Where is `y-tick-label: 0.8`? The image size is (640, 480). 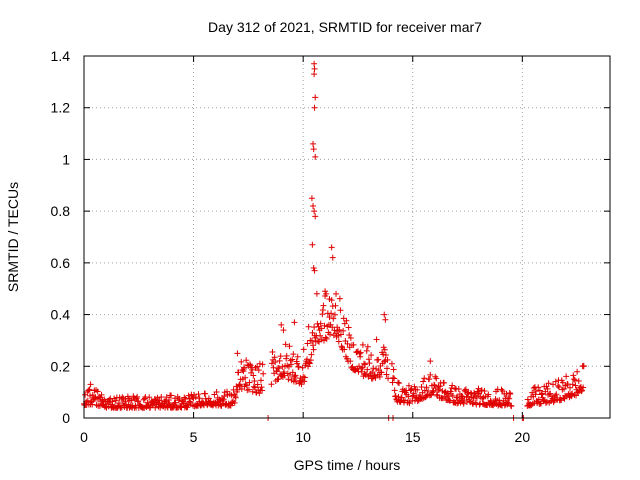 y-tick-label: 0.8 is located at coordinates (61, 211).